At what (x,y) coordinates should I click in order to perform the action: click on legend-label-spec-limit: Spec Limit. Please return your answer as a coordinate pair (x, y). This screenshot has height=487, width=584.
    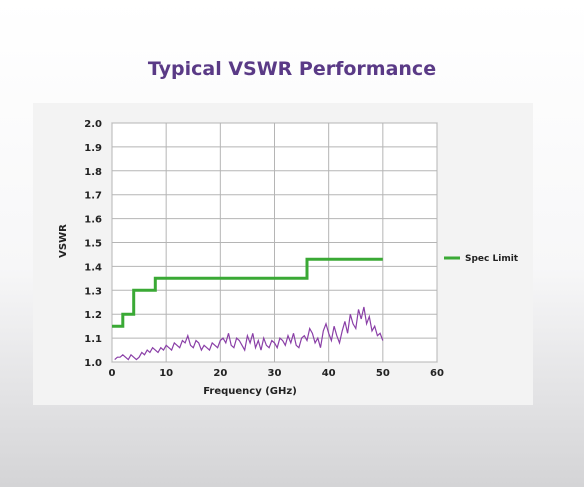
    Looking at the image, I should click on (492, 259).